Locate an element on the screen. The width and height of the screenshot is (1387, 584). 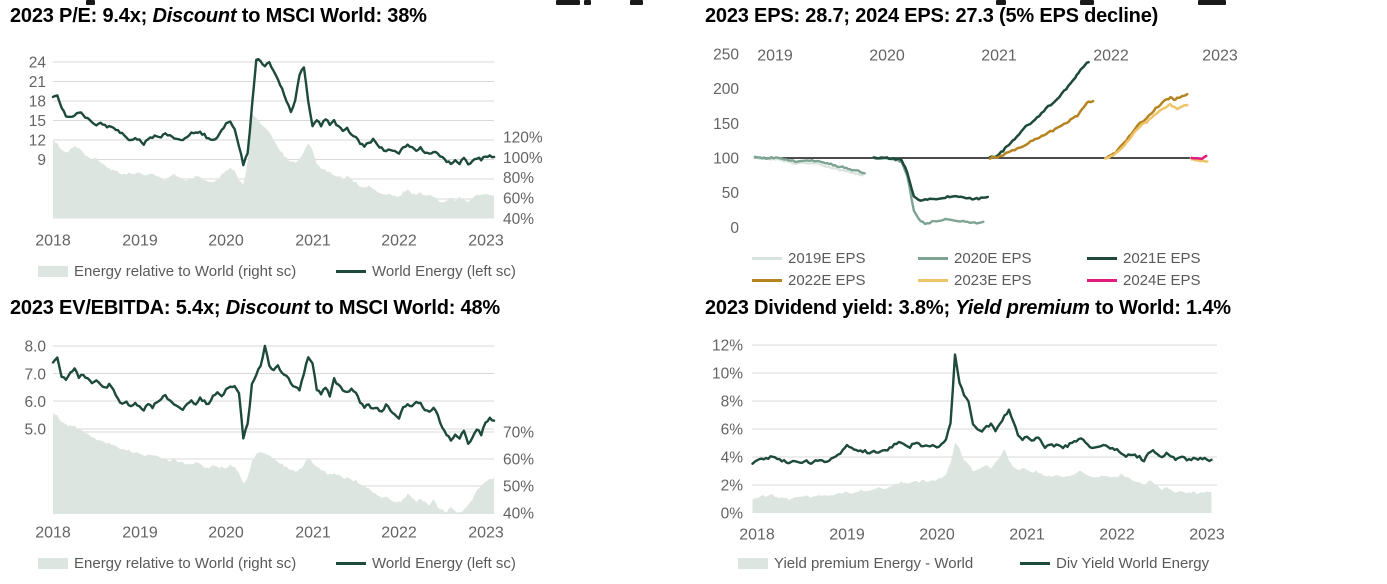
ev-ebitda-title-rest: to MSCI World: 48% is located at coordinates (404, 308).